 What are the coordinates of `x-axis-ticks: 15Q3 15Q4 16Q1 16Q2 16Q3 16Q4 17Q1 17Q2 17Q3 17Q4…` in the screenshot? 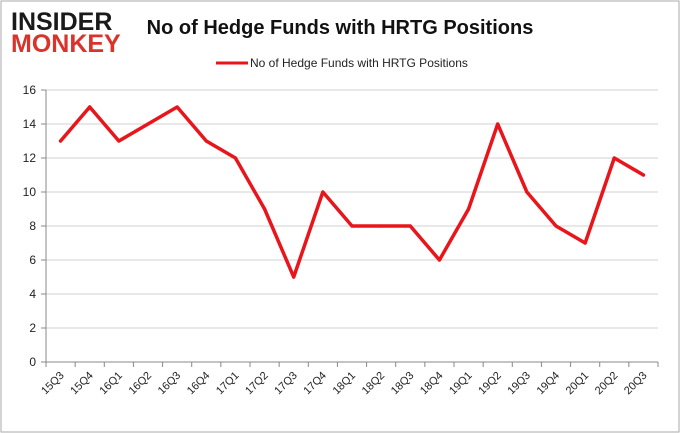 It's located at (344, 384).